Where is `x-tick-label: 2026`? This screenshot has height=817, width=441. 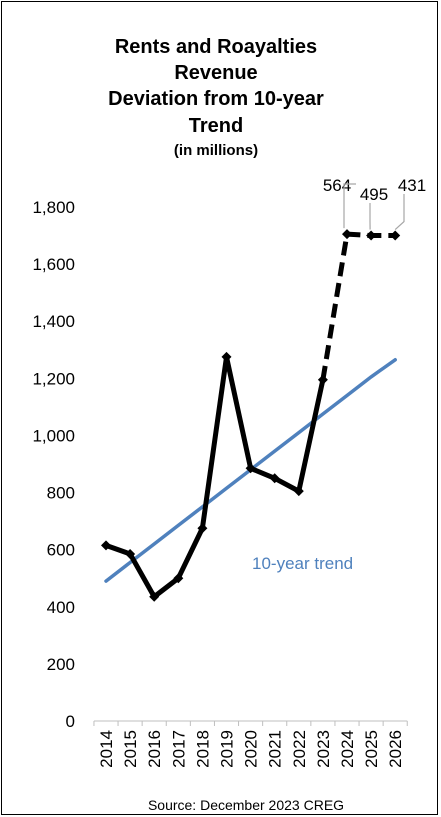
x-tick-label: 2026 is located at coordinates (395, 749).